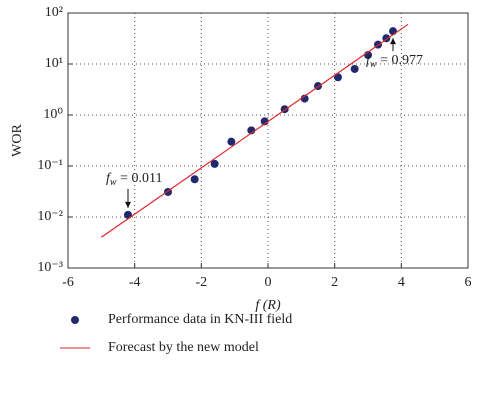 This screenshot has height=393, width=500. I want to click on legend-label: Performance data in KN-III field, so click(200, 319).